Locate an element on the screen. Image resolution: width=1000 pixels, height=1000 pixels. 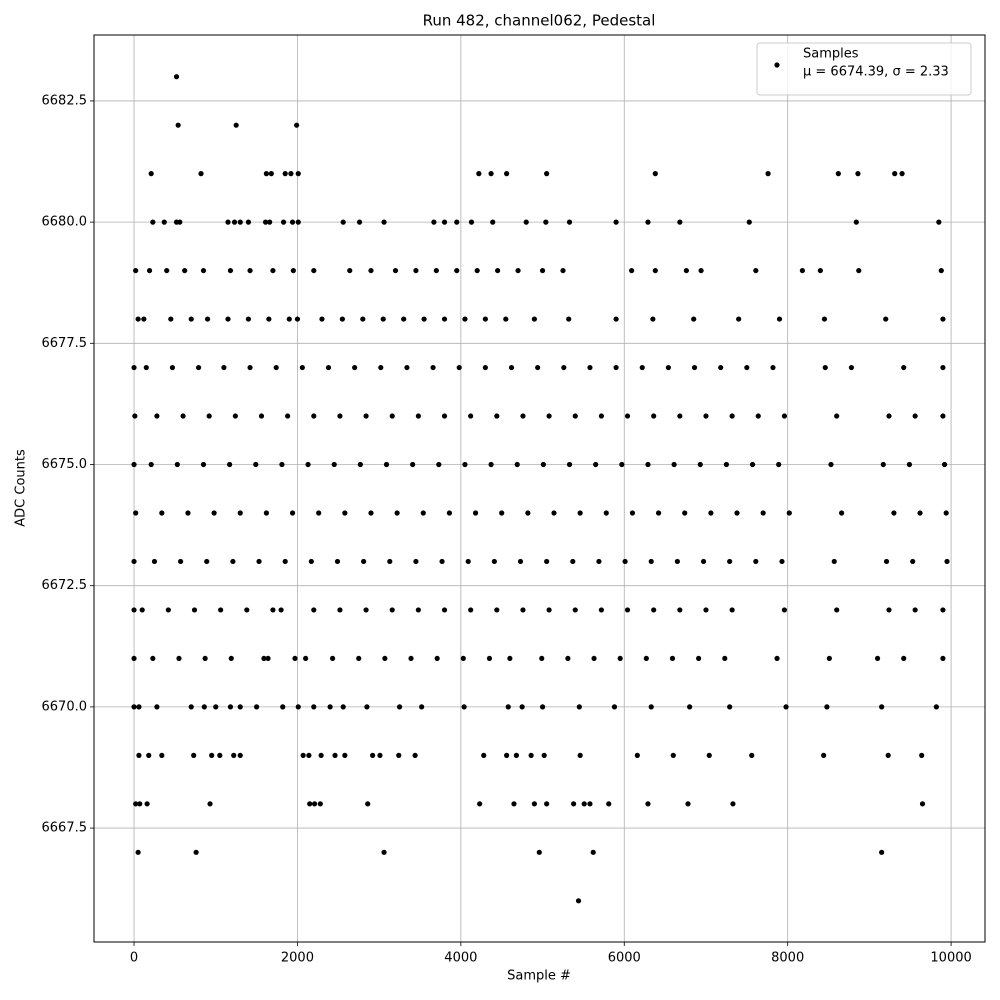
x-tick-label: 4000 is located at coordinates (460, 958).